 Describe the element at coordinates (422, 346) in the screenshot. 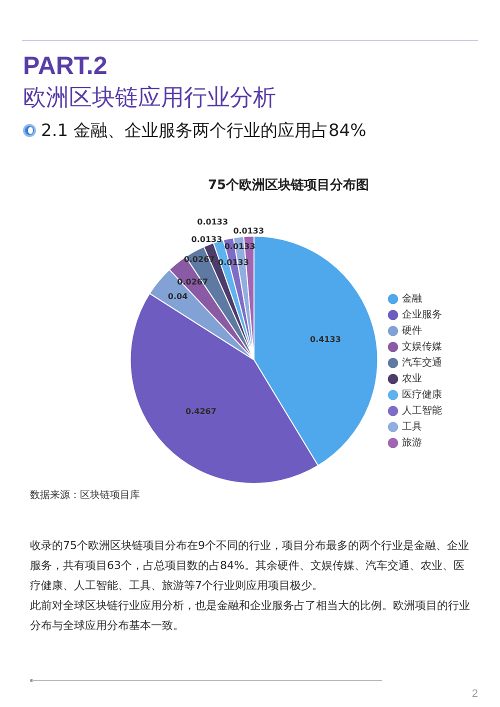

I see `legend-label: 文娱传媒` at that location.